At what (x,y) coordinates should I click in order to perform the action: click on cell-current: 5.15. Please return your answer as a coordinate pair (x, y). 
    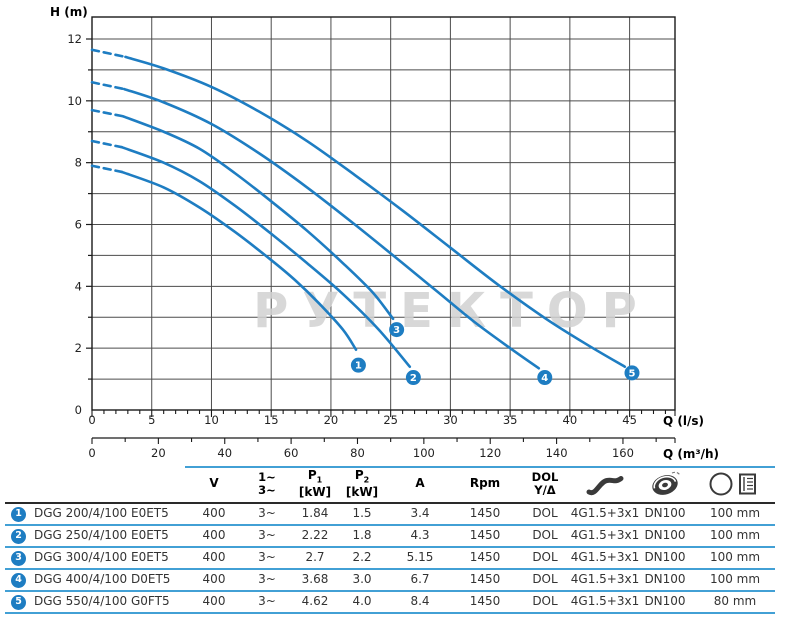
    Looking at the image, I should click on (420, 557).